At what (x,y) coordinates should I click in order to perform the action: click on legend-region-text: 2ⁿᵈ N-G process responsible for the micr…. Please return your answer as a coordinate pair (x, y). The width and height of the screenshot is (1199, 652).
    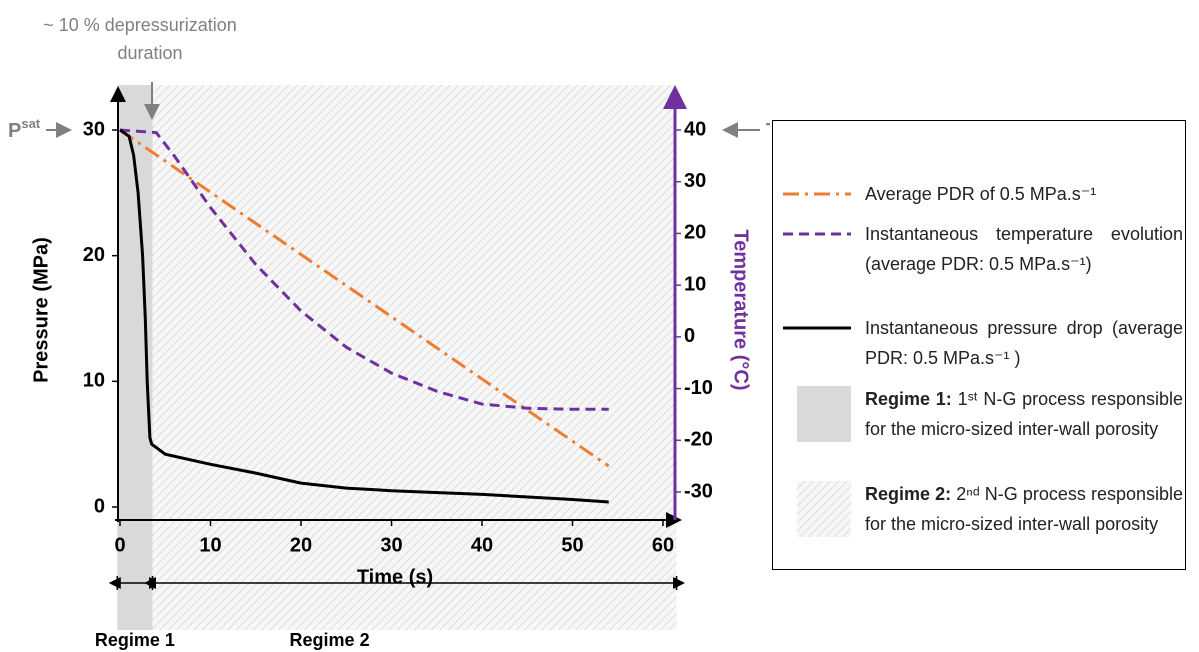
    Looking at the image, I should click on (1024, 509).